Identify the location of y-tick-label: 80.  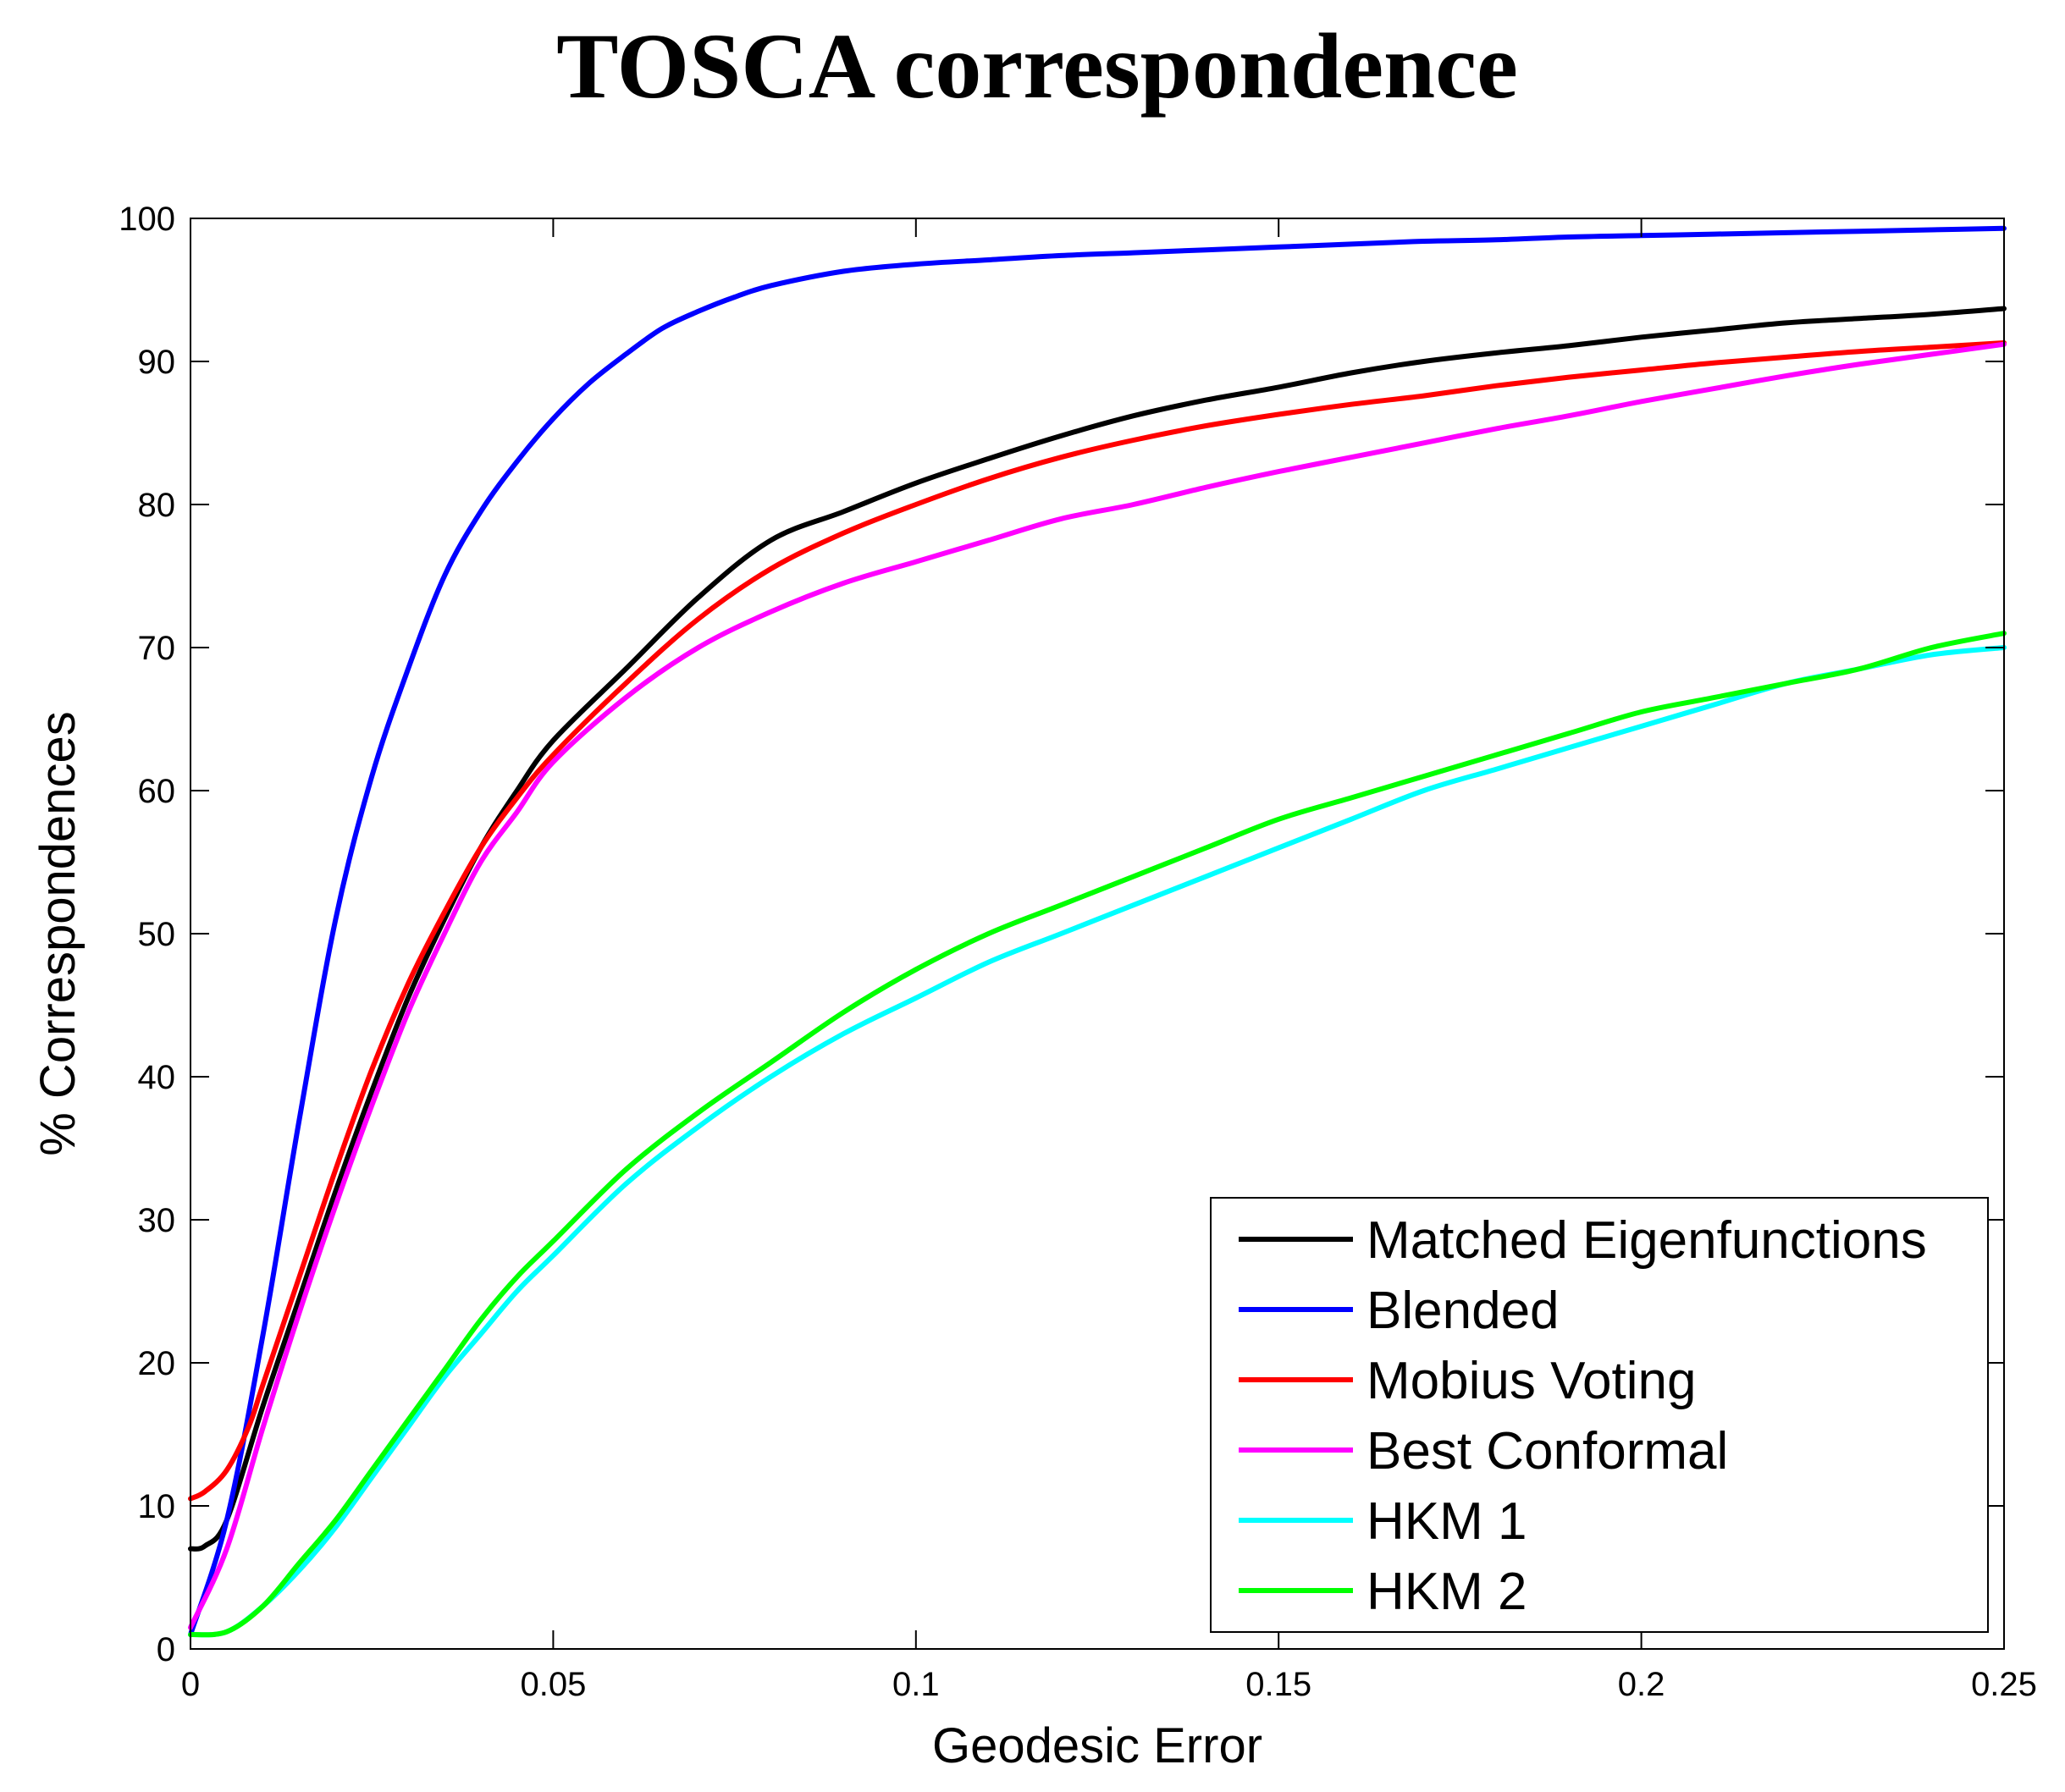
(157, 506).